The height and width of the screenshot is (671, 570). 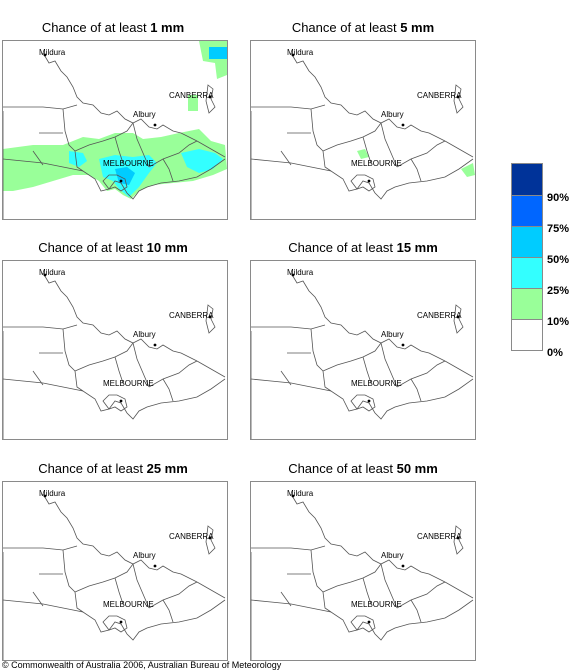 What do you see at coordinates (363, 571) in the screenshot?
I see `map-panel-50mm: Mildura CANBERRA Albury MELBOURNE` at bounding box center [363, 571].